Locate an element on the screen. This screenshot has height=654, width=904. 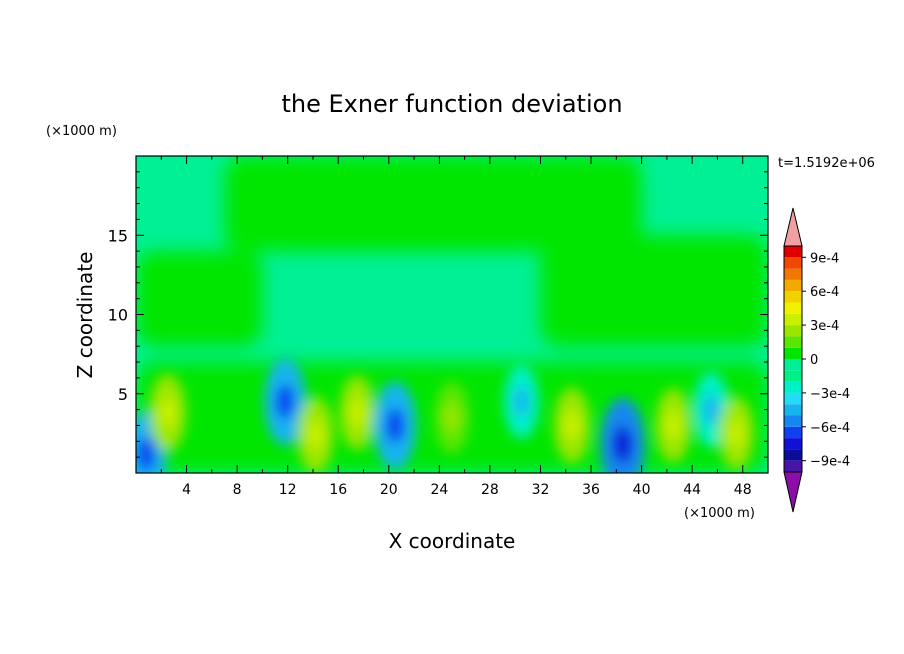
x-tick-label-20: 20 is located at coordinates (389, 490).